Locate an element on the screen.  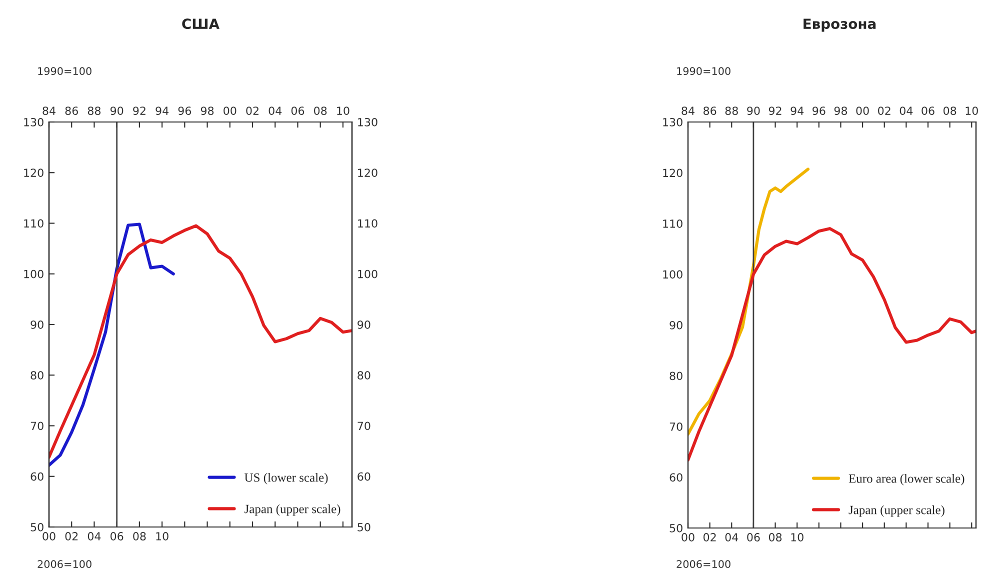
y2-tick-label: 130 is located at coordinates (368, 122).